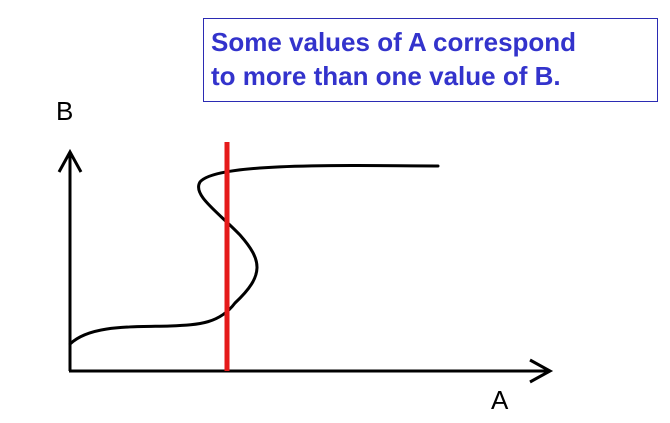  What do you see at coordinates (500, 400) in the screenshot?
I see `x-axis-label: A` at bounding box center [500, 400].